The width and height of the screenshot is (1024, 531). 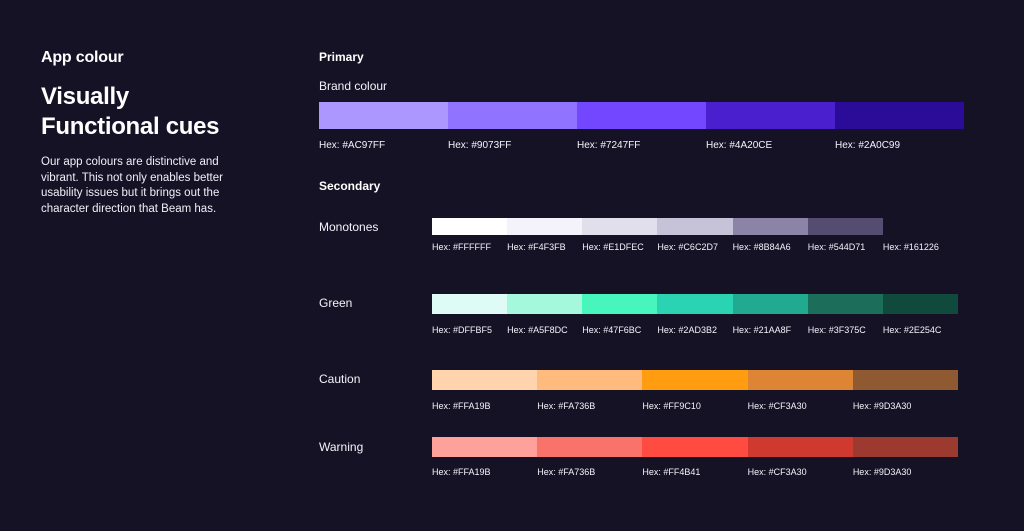 I want to click on hex-label: Hex: #9073FF, so click(x=480, y=145).